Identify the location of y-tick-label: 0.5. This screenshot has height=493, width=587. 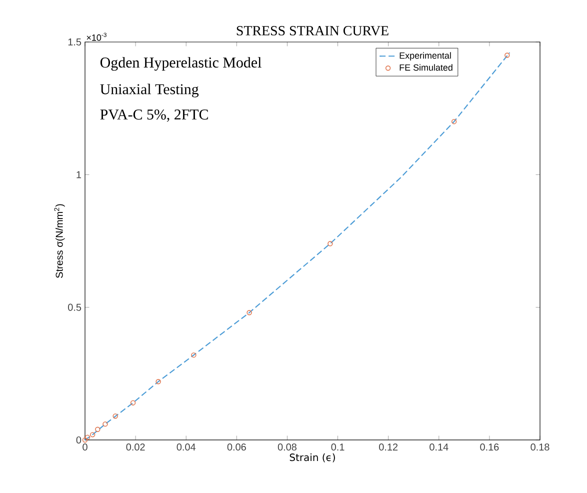
(75, 307).